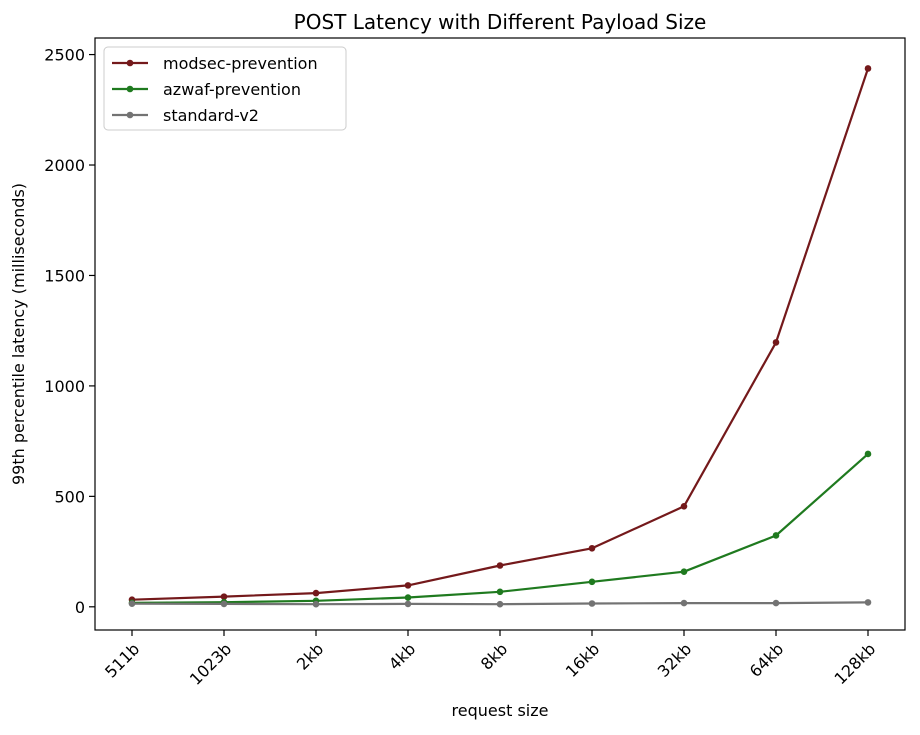  I want to click on x-tick-label: 4kb, so click(402, 656).